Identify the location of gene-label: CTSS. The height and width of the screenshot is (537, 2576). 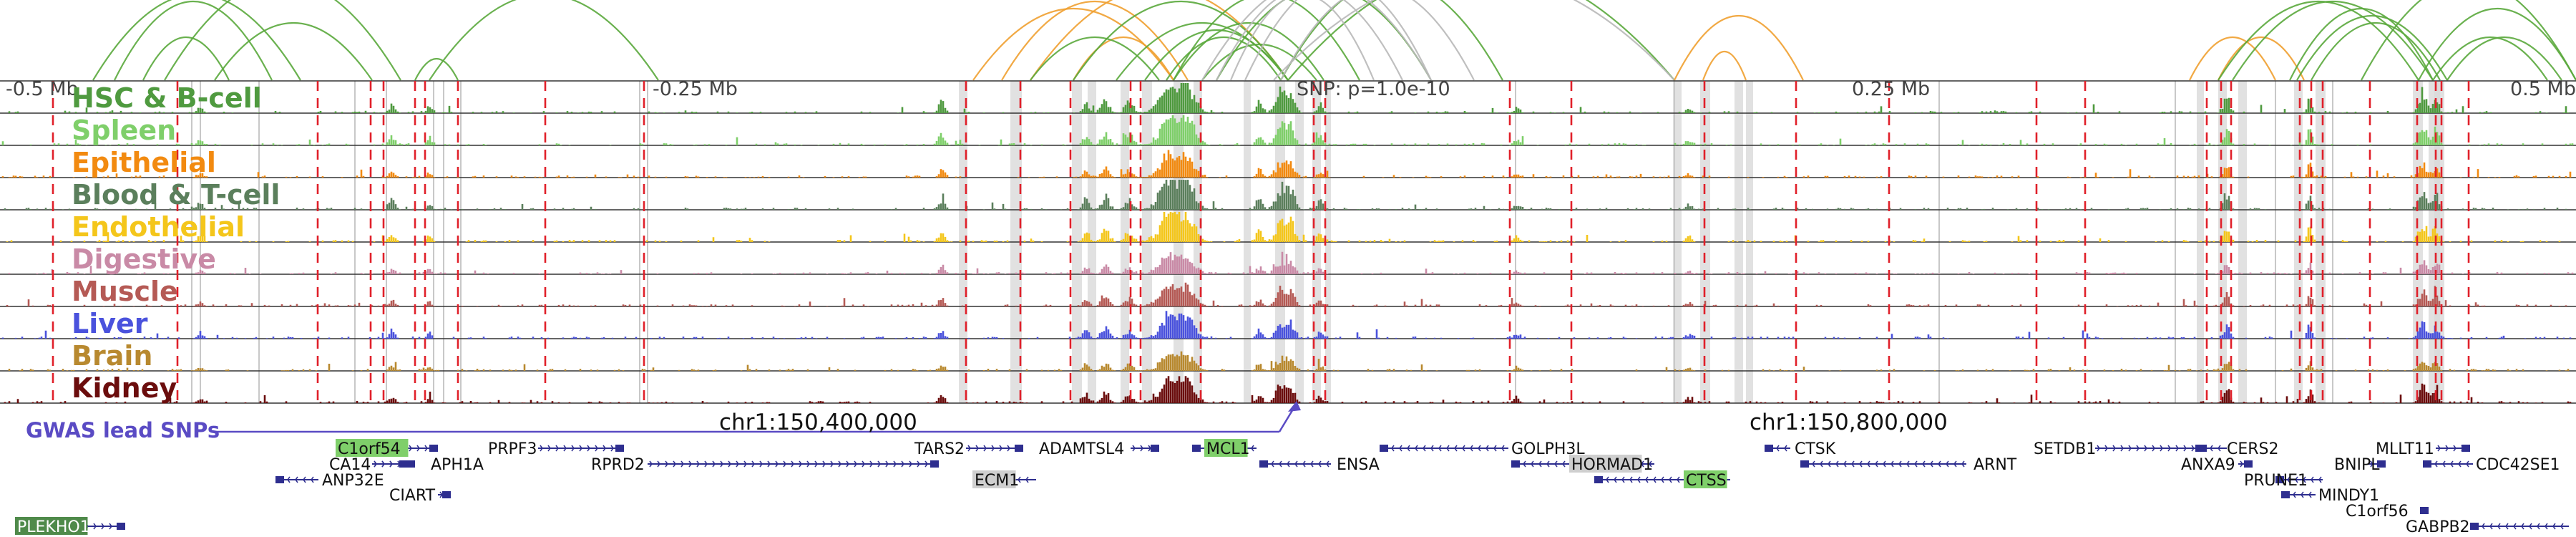
(1707, 481).